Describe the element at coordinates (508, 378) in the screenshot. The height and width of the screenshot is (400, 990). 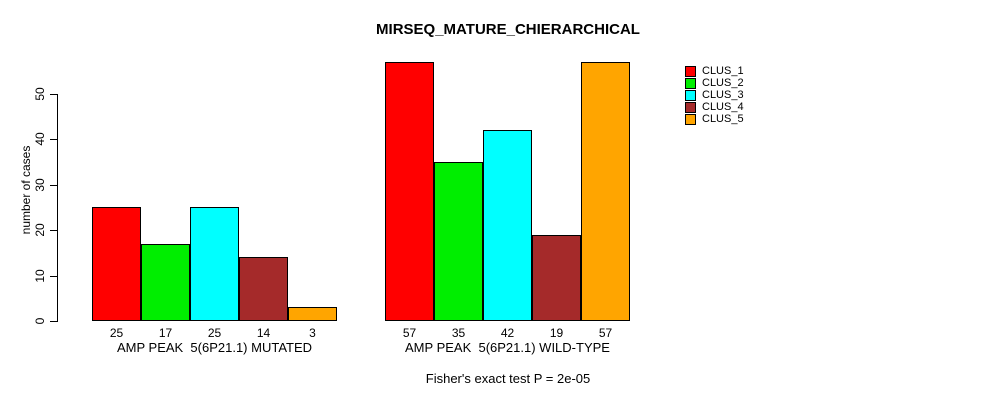
I see `annotation-text: Fisher's exact test P = 2e-05` at that location.